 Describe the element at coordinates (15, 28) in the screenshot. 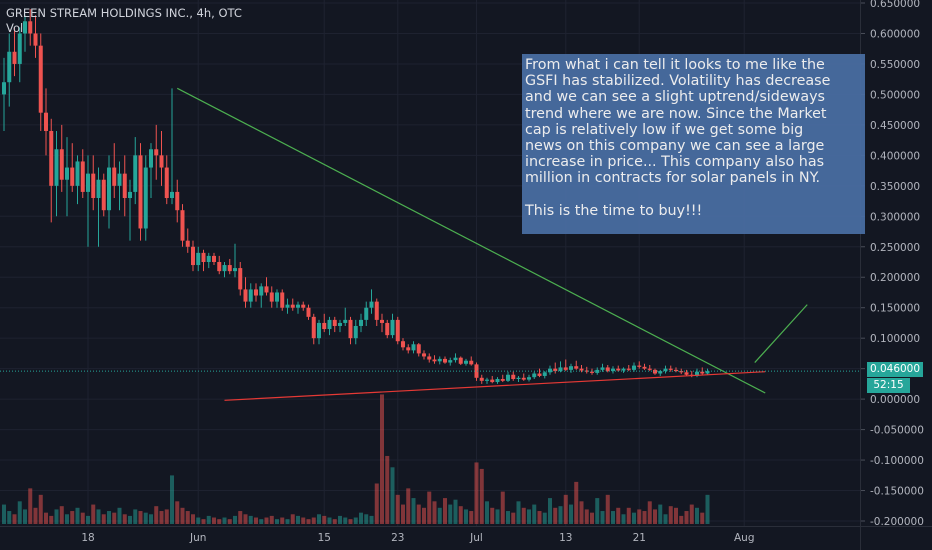

I see `volume-label: Vol` at that location.